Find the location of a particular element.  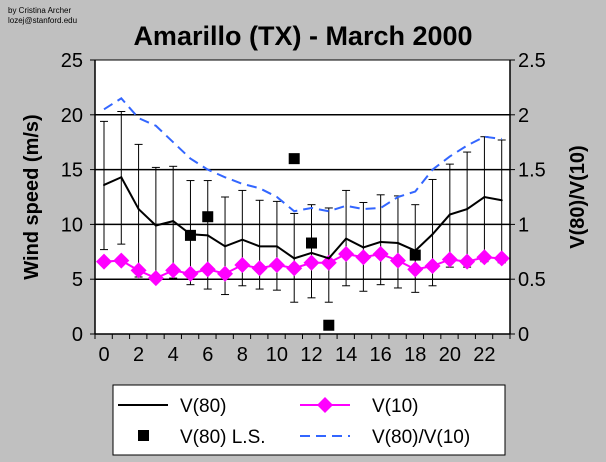

chart-title: Amarillo (TX) - March 2000 is located at coordinates (302, 36).